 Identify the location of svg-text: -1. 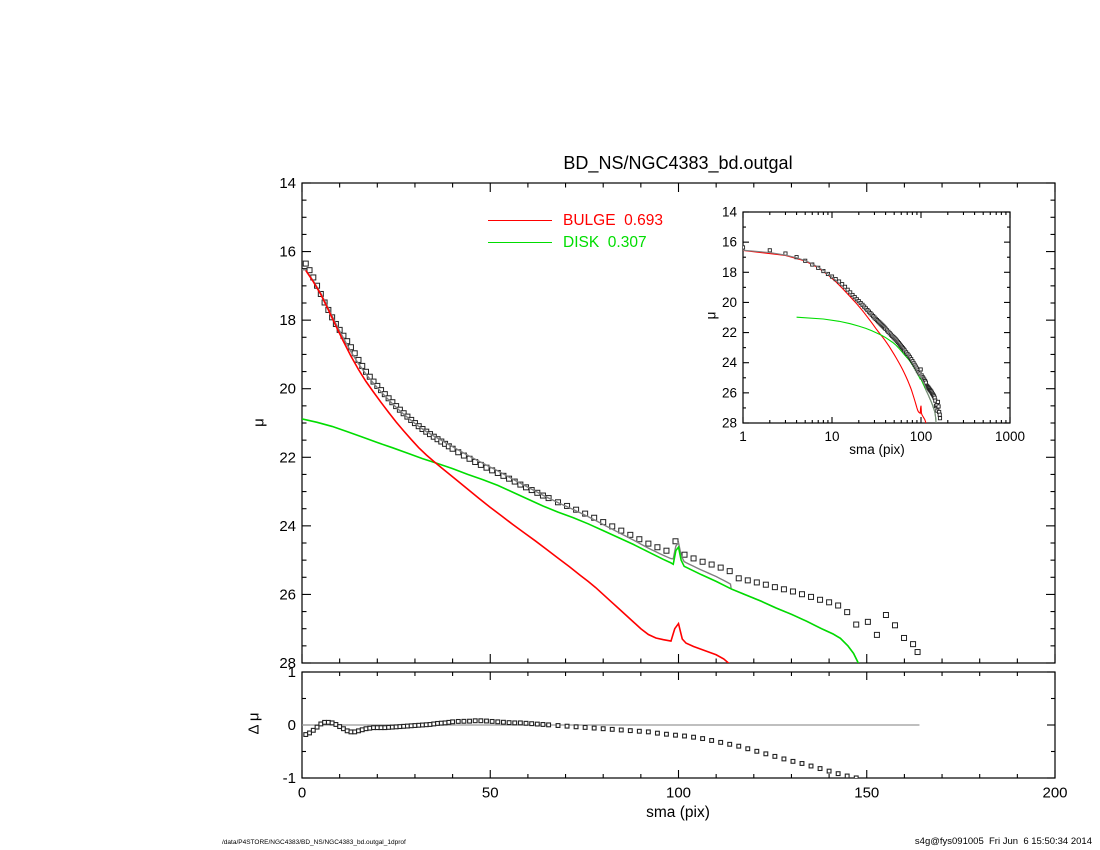
(289, 778).